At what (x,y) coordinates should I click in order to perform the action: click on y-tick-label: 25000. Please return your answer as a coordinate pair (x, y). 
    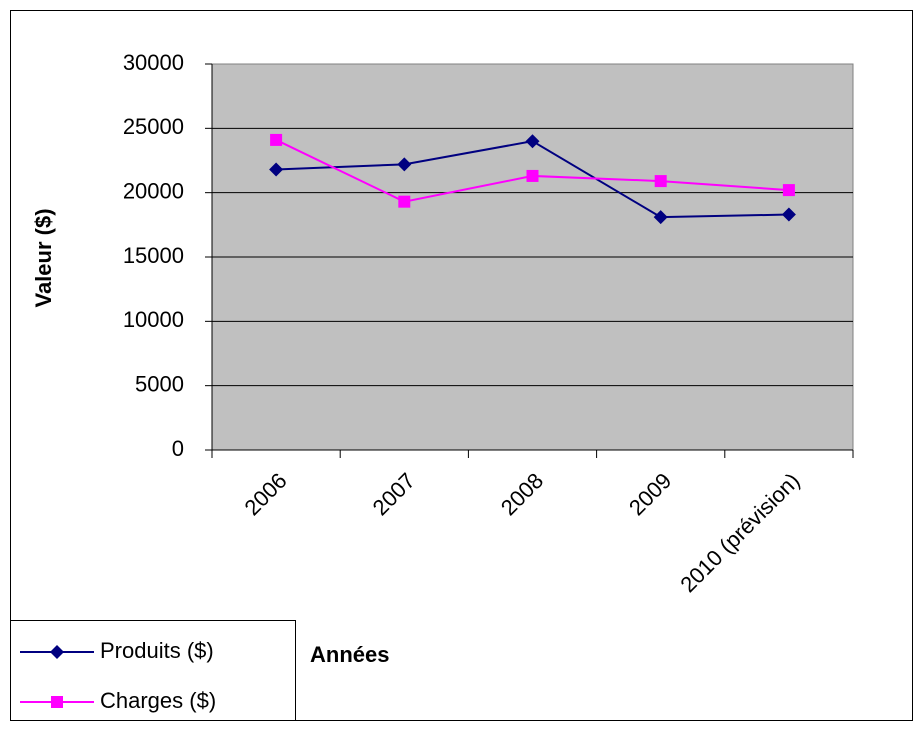
    Looking at the image, I should click on (153, 126).